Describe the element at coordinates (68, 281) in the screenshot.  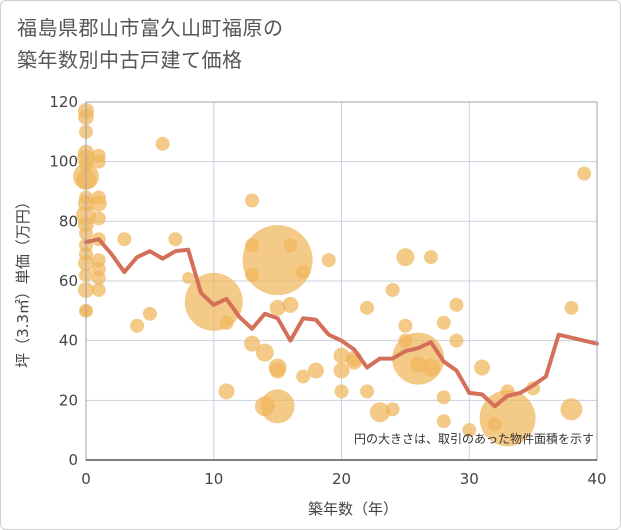
I see `y-tick-label-60: 60` at that location.